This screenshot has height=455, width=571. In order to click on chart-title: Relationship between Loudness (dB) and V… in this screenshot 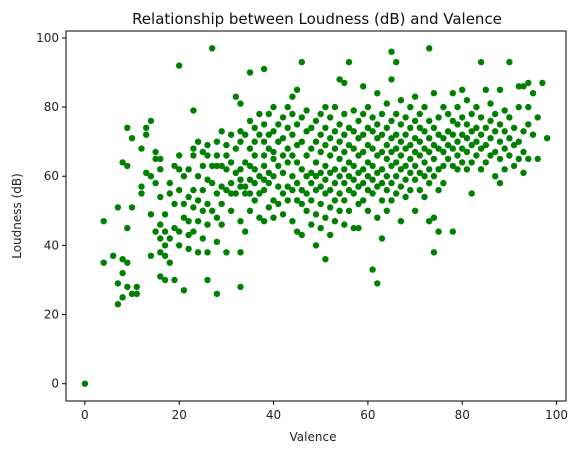, I will do `click(317, 19)`.